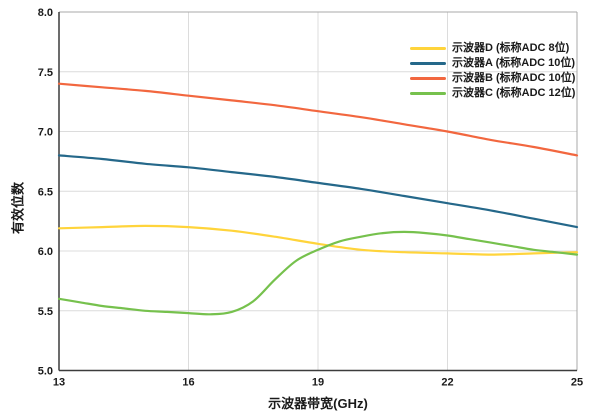  What do you see at coordinates (577, 383) in the screenshot?
I see `x-tick-label-25: 25` at bounding box center [577, 383].